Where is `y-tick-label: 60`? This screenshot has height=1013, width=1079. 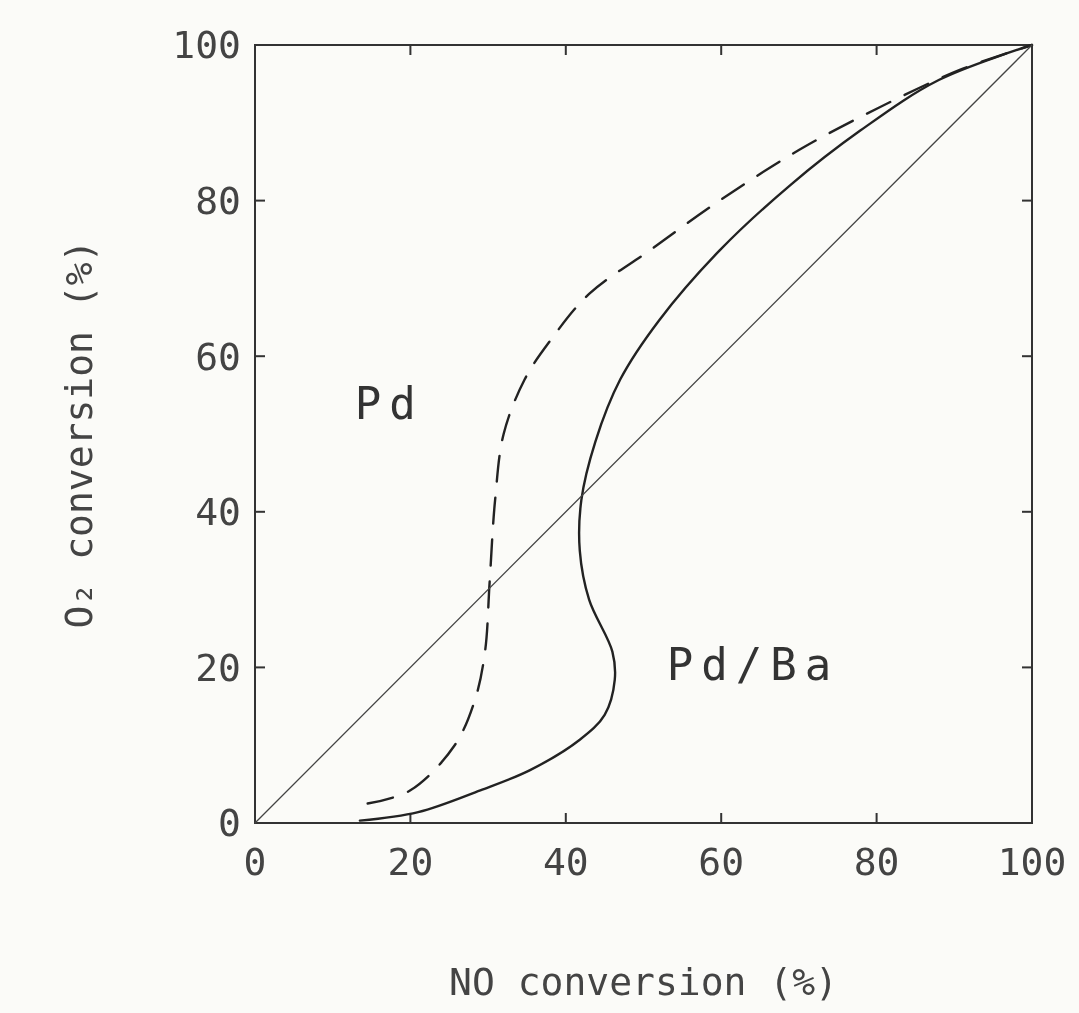
y-tick-label: 60 is located at coordinates (218, 356).